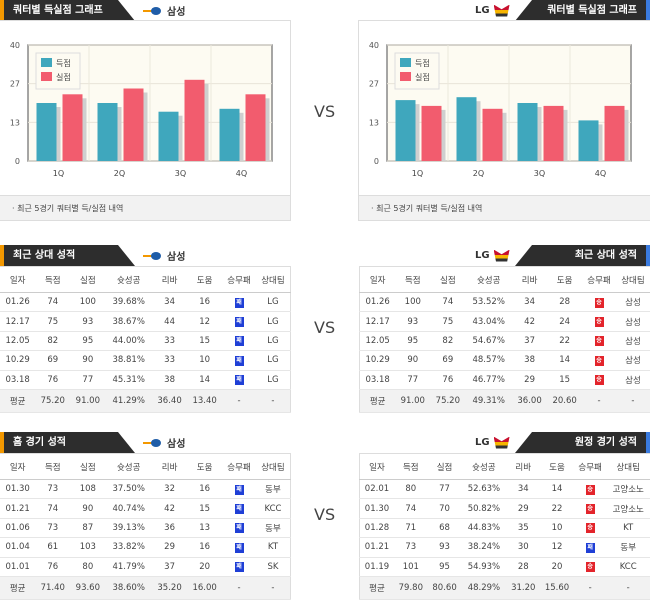 The height and width of the screenshot is (600, 650). Describe the element at coordinates (447, 360) in the screenshot. I see `table-cell: 69` at that location.